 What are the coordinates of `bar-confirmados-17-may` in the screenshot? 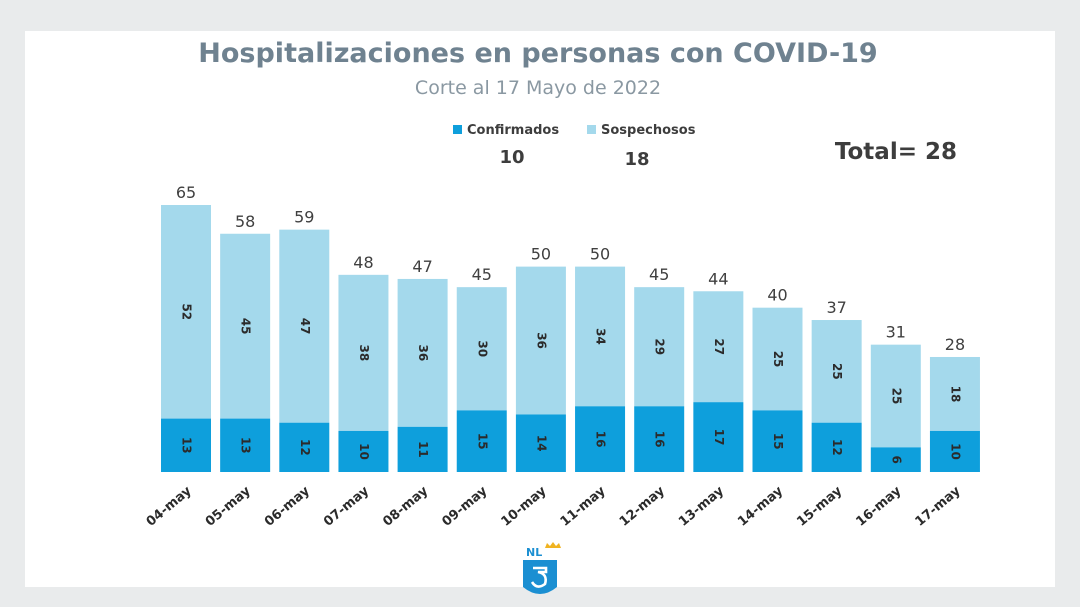 It's located at (954, 451).